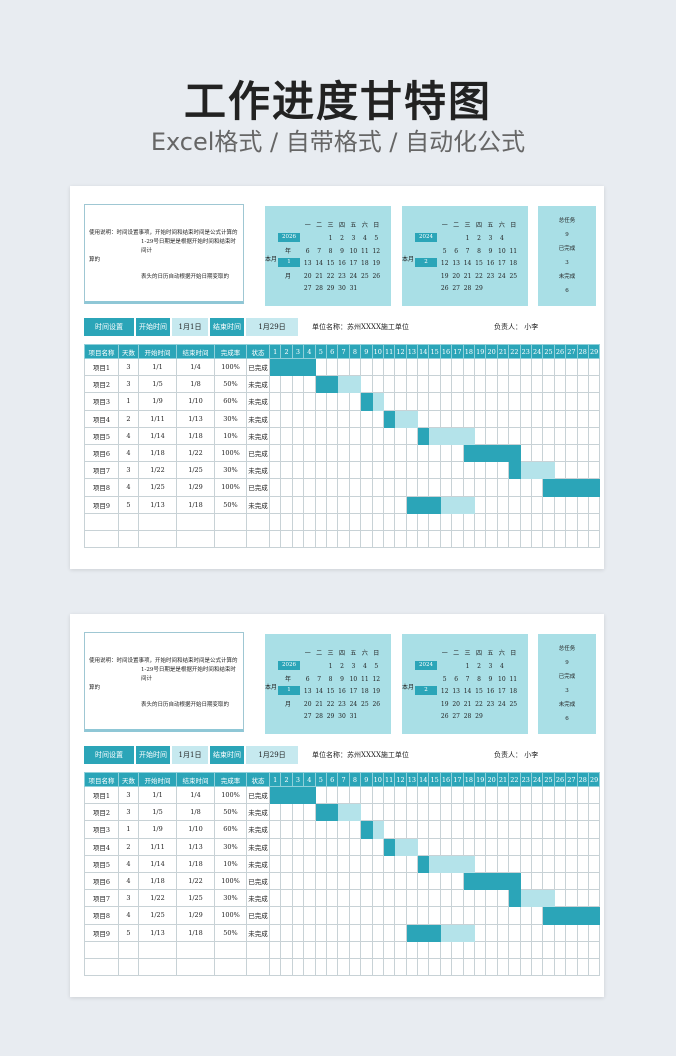  What do you see at coordinates (101, 863) in the screenshot?
I see `table-cell: 项目5` at bounding box center [101, 863].